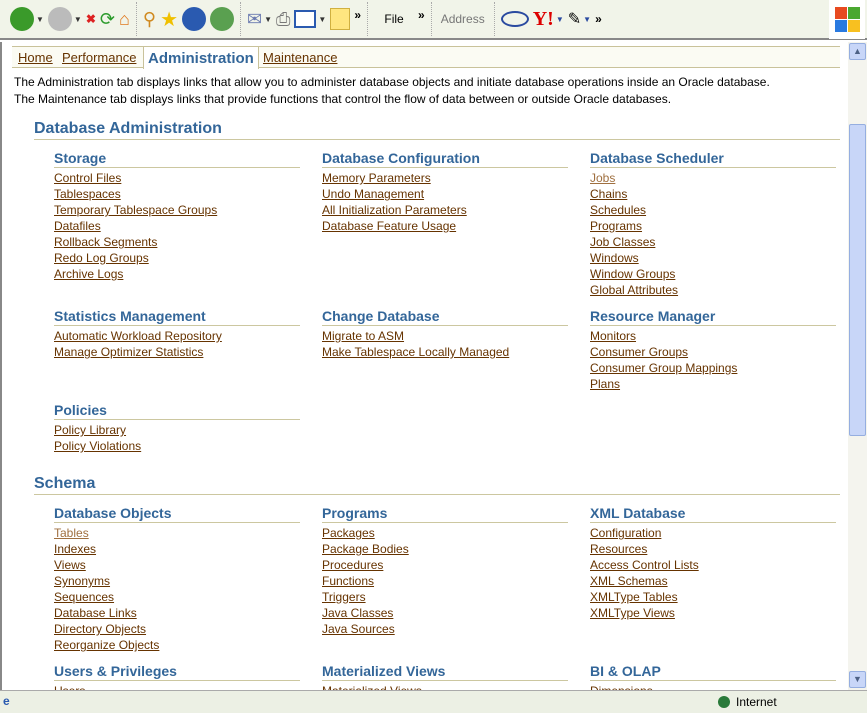 This screenshot has height=713, width=867. I want to click on tab-performance: Performance, so click(99, 57).